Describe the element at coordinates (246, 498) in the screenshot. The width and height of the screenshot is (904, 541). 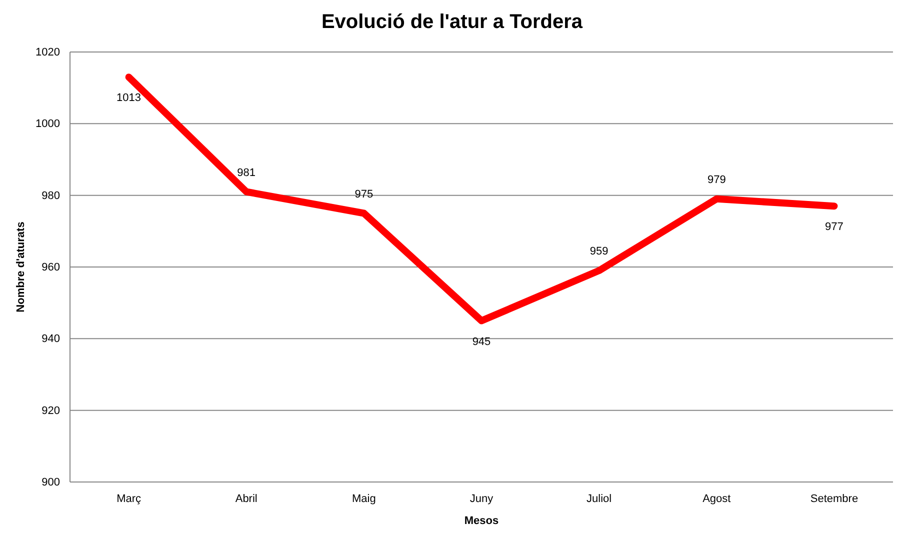
I see `x-tick-label: Abril` at that location.